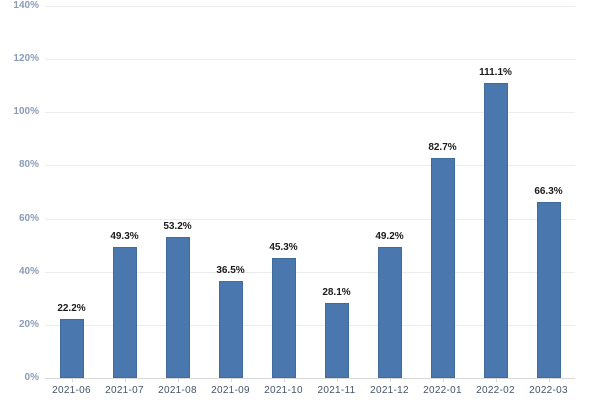 The image size is (600, 408). I want to click on bar-value-label: 82.7%, so click(442, 148).